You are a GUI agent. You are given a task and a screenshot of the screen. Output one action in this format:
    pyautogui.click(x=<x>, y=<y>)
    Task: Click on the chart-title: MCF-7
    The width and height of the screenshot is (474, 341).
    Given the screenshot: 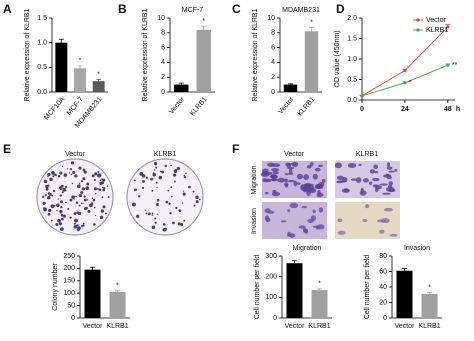 What is the action you would take?
    pyautogui.click(x=192, y=10)
    